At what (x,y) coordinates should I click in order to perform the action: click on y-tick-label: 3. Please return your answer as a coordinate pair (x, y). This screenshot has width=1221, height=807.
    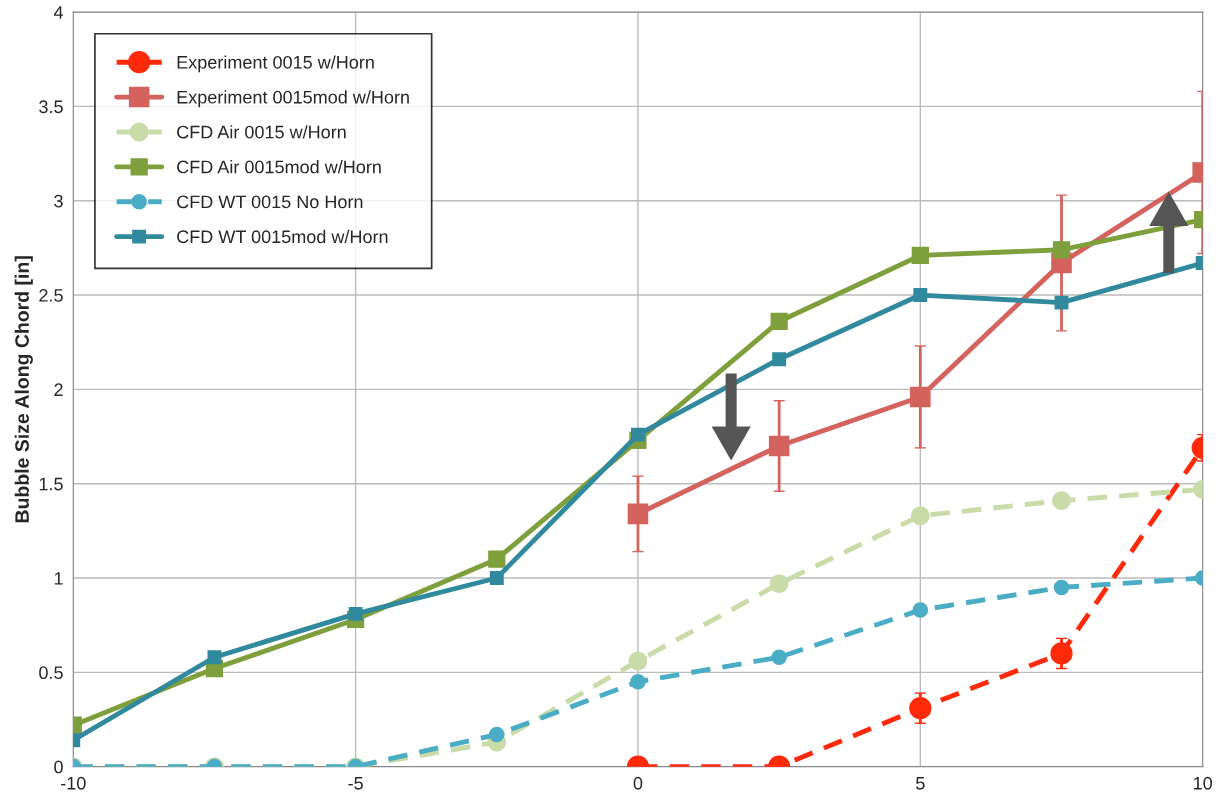
    Looking at the image, I should click on (58, 201).